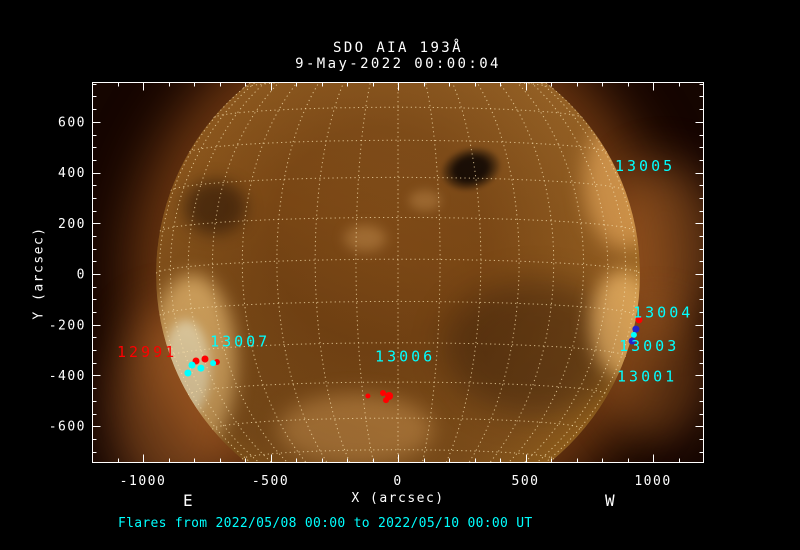 This screenshot has width=800, height=550. I want to click on x-tick-label: 500, so click(526, 481).